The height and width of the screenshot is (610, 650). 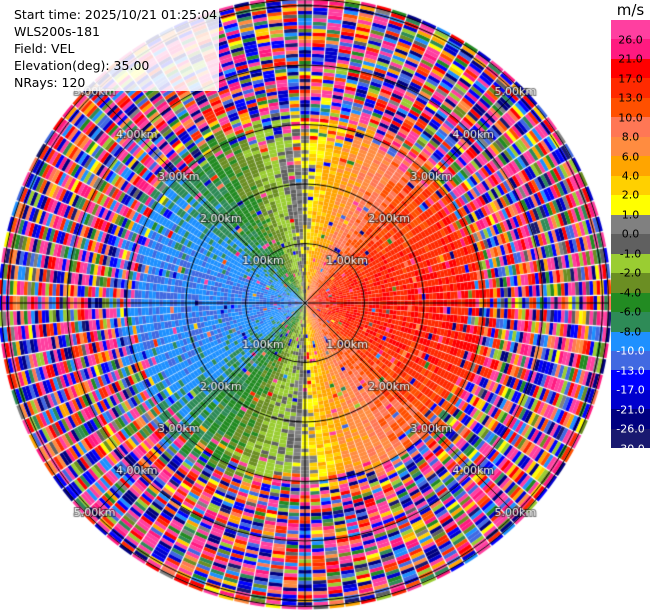 I want to click on colorbar-tick-label: 6.0, so click(x=630, y=157).